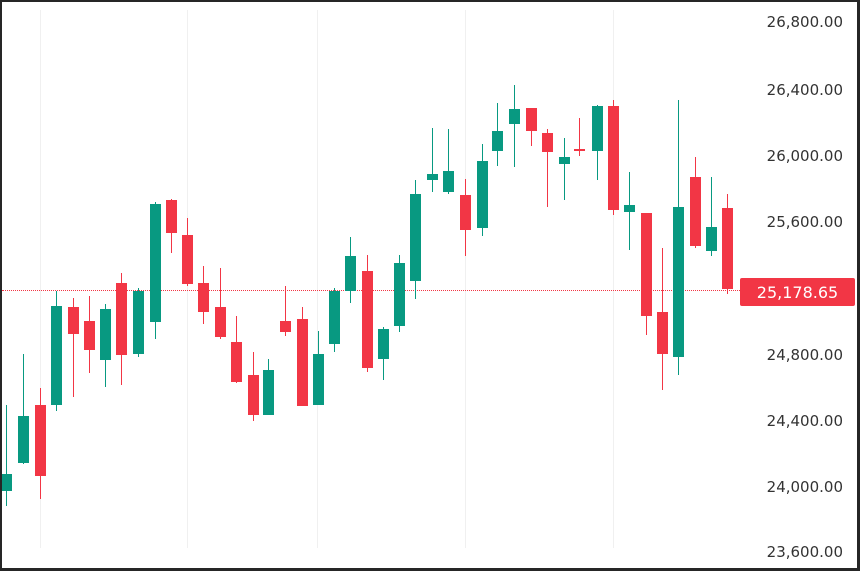 The image size is (860, 571). Describe the element at coordinates (804, 355) in the screenshot. I see `y-tick-24800: 24,800.00` at that location.